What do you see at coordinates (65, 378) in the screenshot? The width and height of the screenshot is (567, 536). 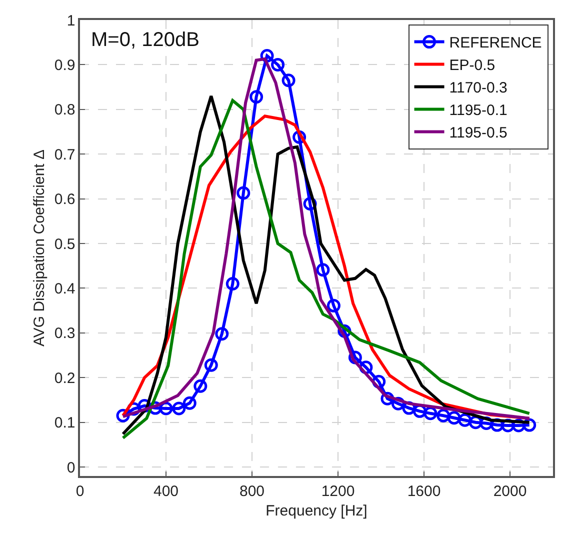 I see `y-tick-label: 0.2` at bounding box center [65, 378].